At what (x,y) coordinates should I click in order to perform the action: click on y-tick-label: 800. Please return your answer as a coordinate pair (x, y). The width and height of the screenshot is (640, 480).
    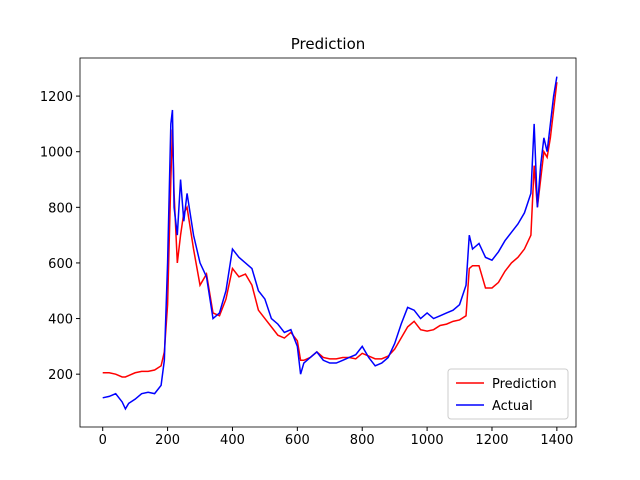
    Looking at the image, I should click on (60, 208).